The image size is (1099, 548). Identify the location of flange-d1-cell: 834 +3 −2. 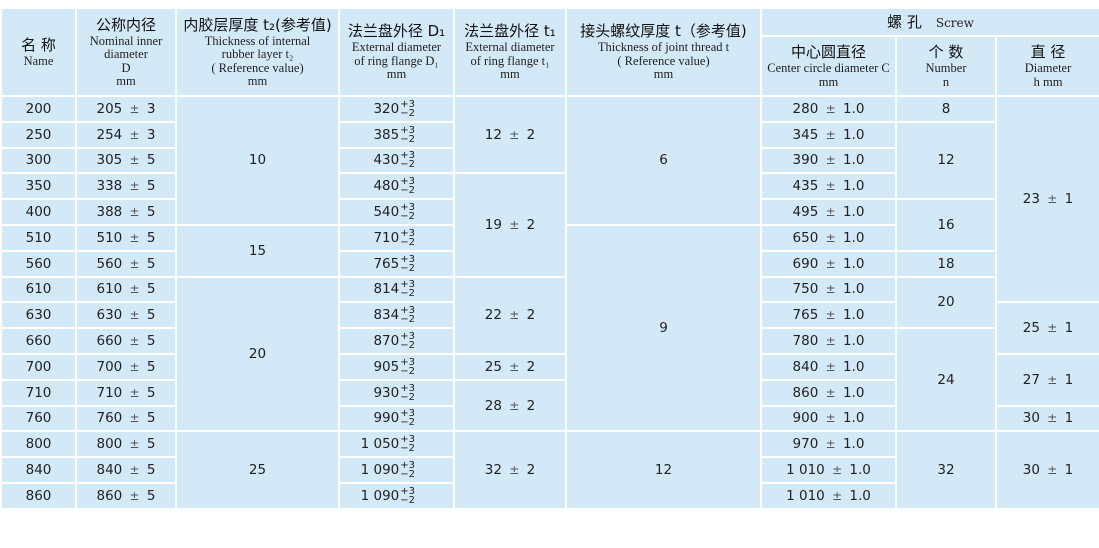
(396, 315).